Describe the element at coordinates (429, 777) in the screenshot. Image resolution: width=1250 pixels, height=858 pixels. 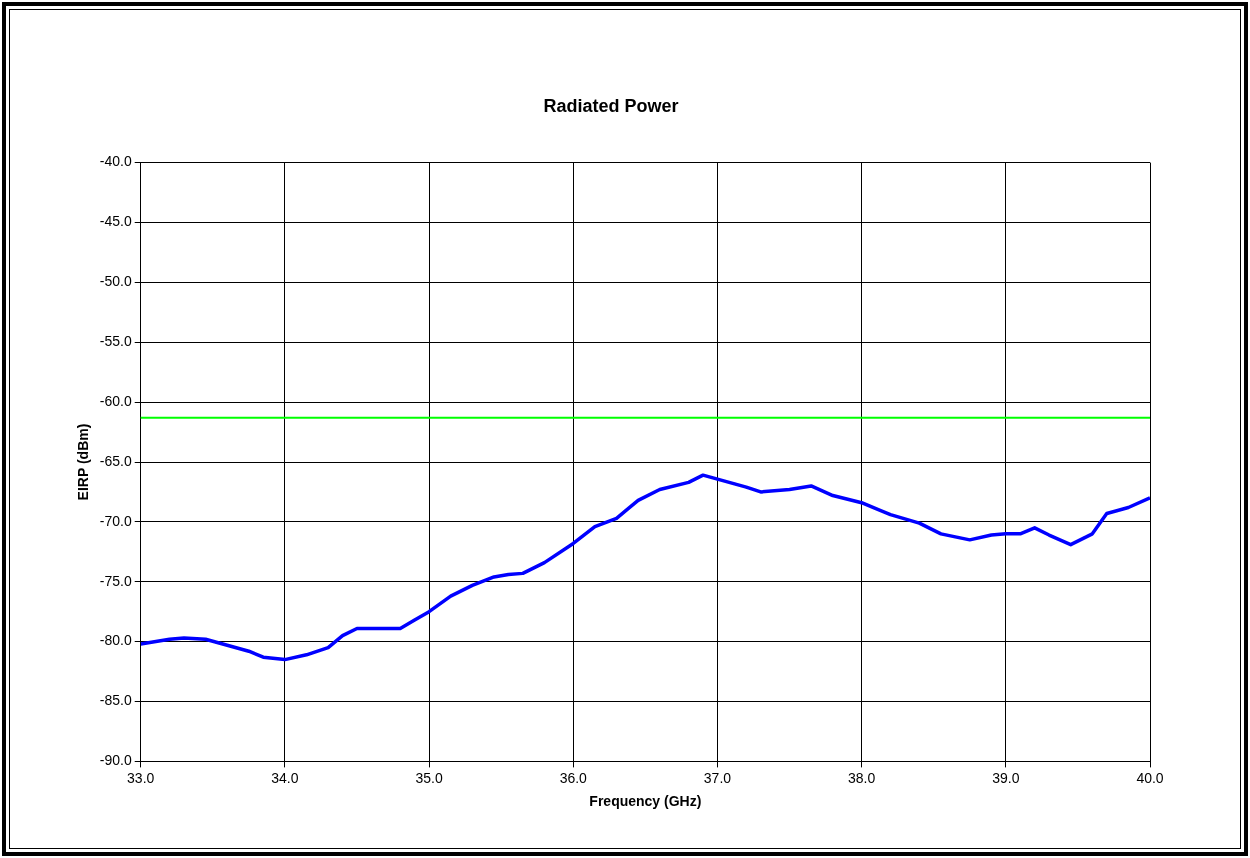
I see `x-tick-label: 35.0` at that location.